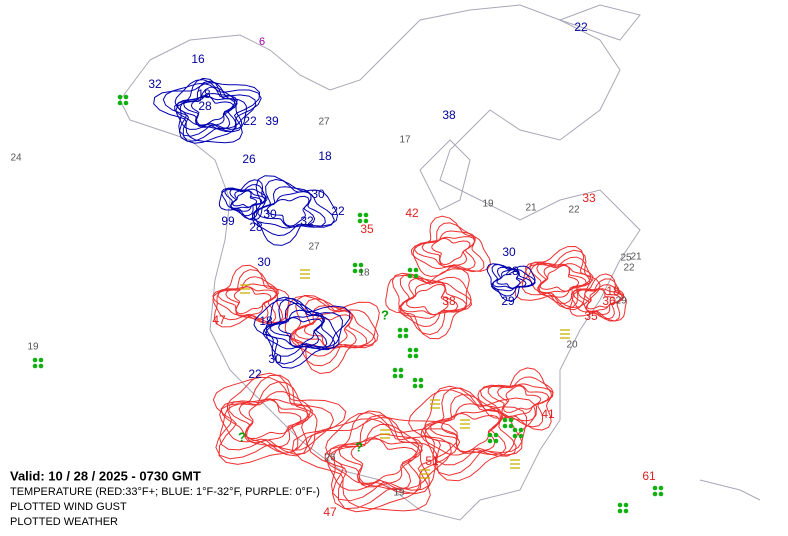 The image size is (788, 536). I want to click on station-label: 51, so click(432, 461).